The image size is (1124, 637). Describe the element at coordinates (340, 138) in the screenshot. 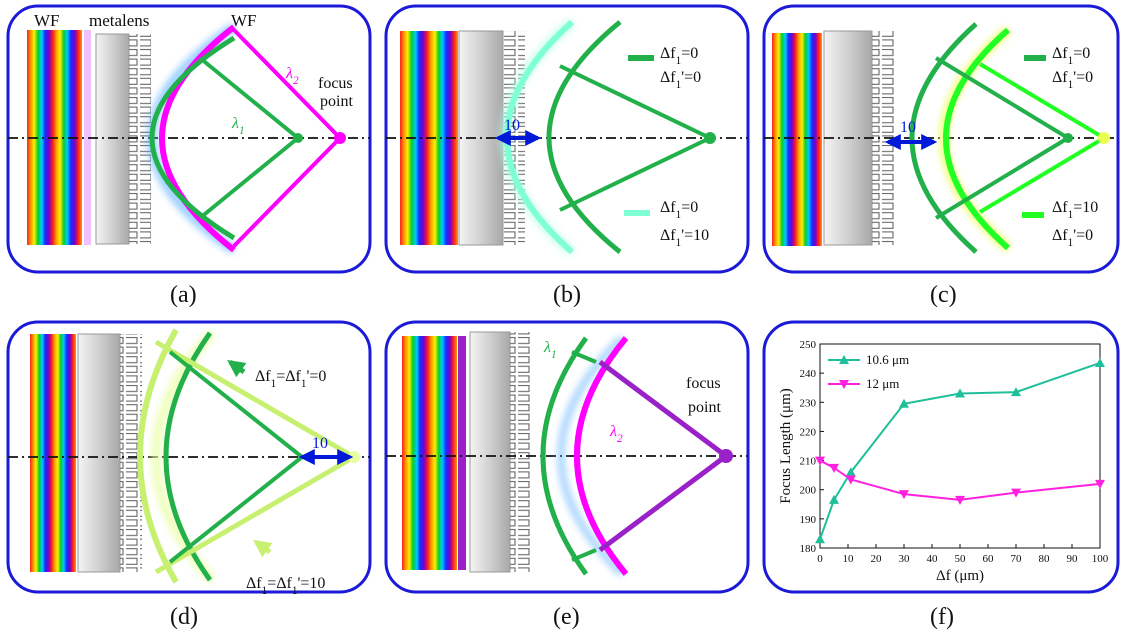

I see `focus-magenta` at that location.